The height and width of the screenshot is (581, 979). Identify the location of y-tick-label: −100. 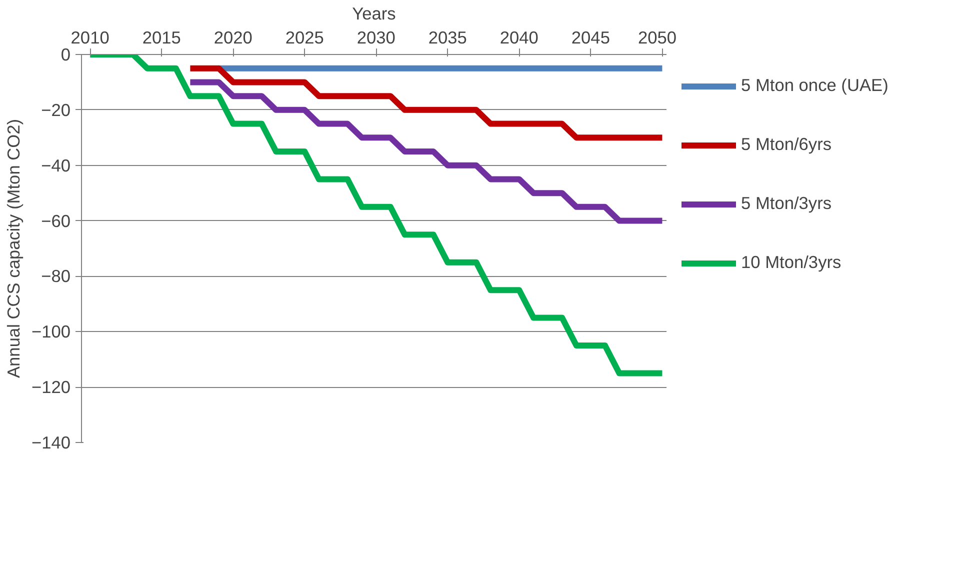
(50, 332).